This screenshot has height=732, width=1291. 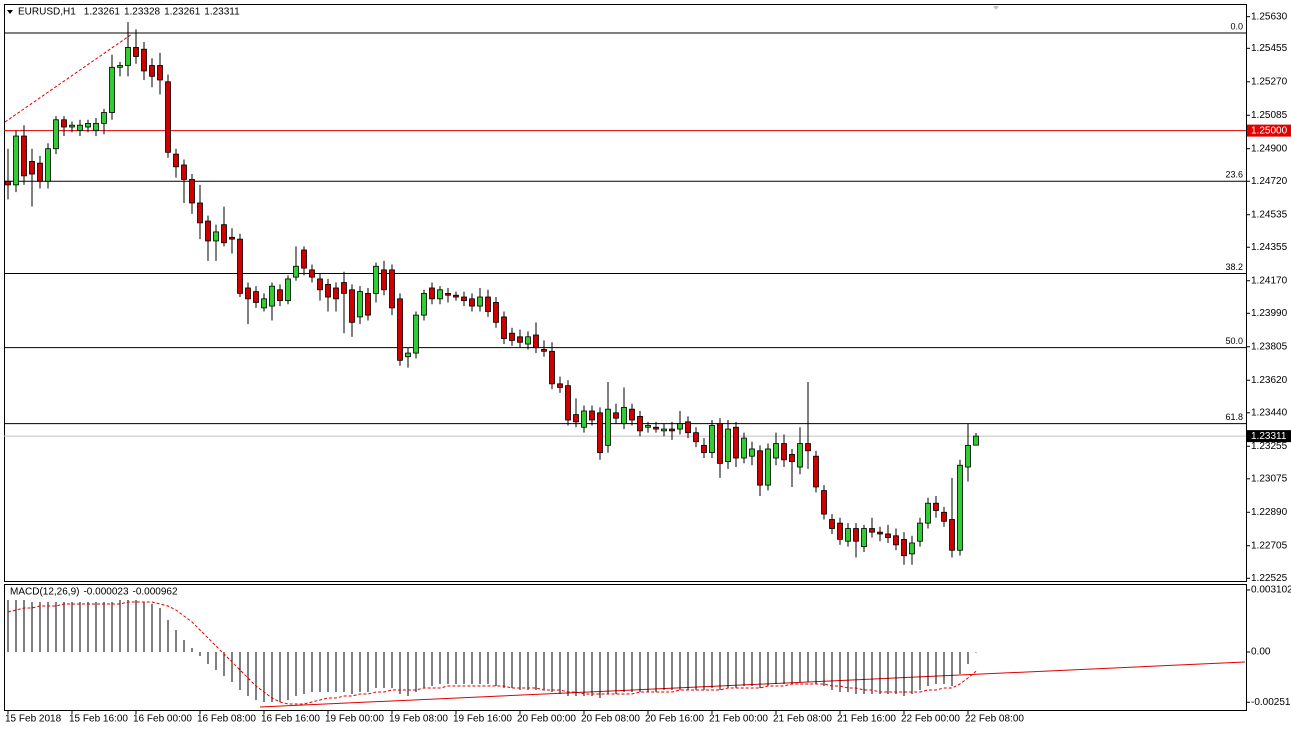 What do you see at coordinates (155, 592) in the screenshot?
I see `macd-title: -0.000962` at bounding box center [155, 592].